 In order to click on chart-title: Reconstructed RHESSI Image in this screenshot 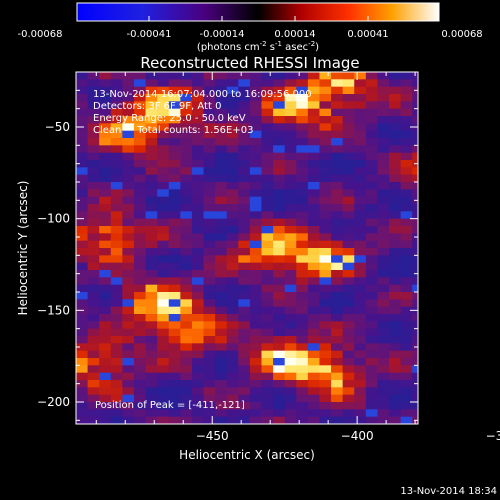, I will do `click(249, 63)`.